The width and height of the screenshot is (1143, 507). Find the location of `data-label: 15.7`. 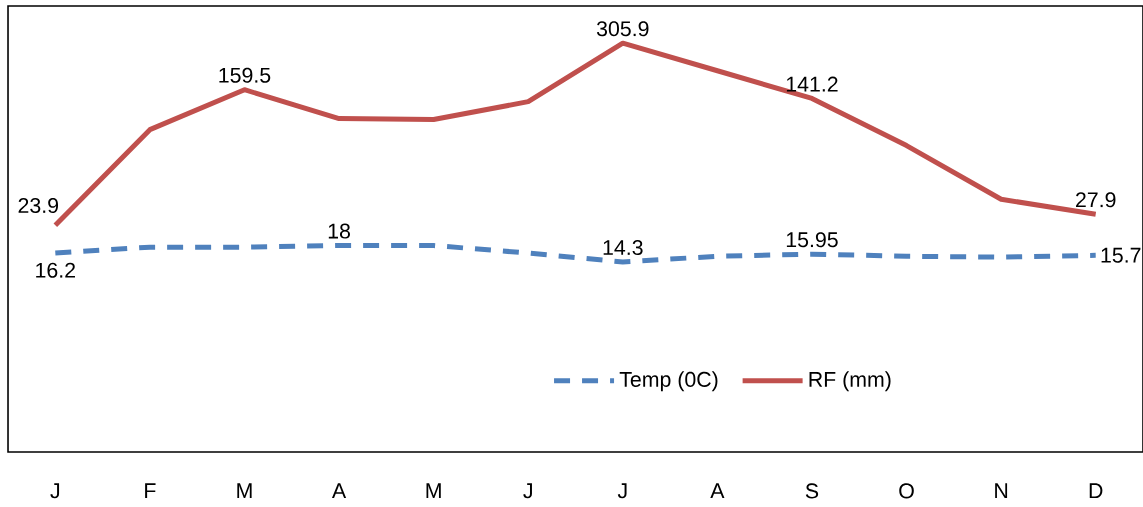

data-label: 15.7 is located at coordinates (1121, 255).